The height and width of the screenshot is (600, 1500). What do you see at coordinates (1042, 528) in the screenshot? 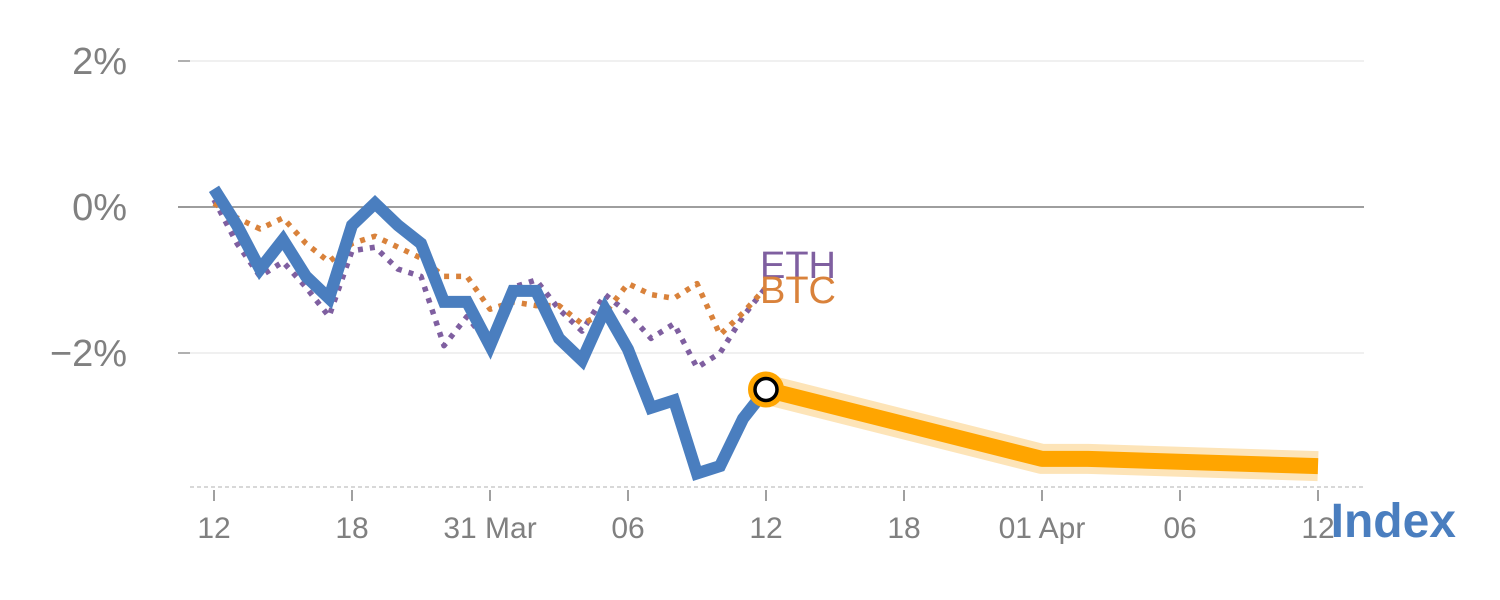
I see `x-tick-label: 01 Apr` at bounding box center [1042, 528].